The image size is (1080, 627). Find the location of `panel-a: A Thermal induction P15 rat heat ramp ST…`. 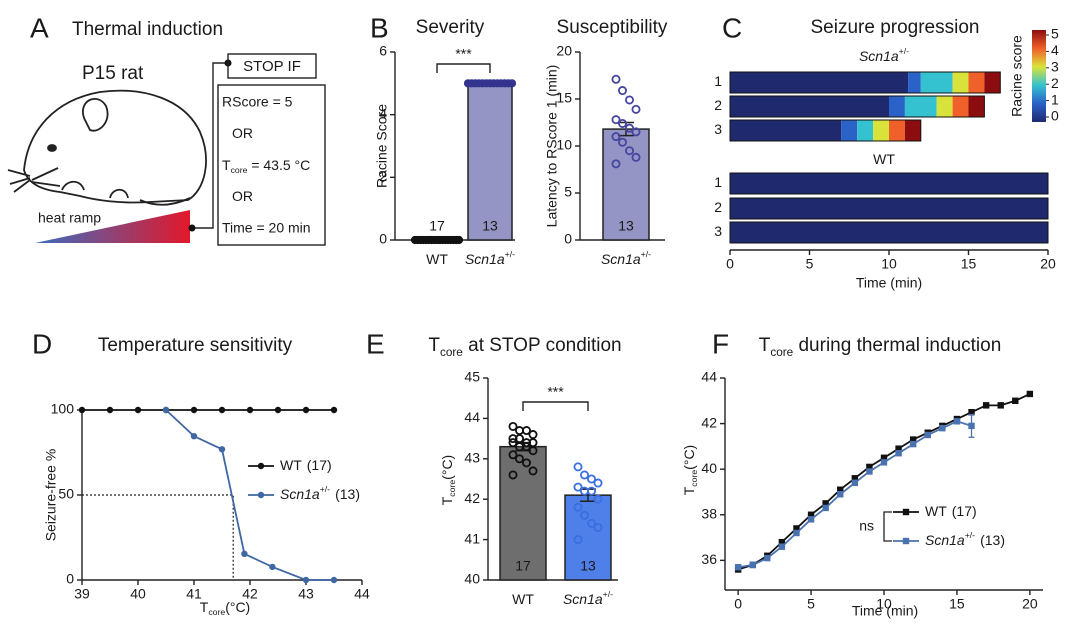

panel-a: A Thermal induction P15 rat heat ramp ST… is located at coordinates (166, 129).